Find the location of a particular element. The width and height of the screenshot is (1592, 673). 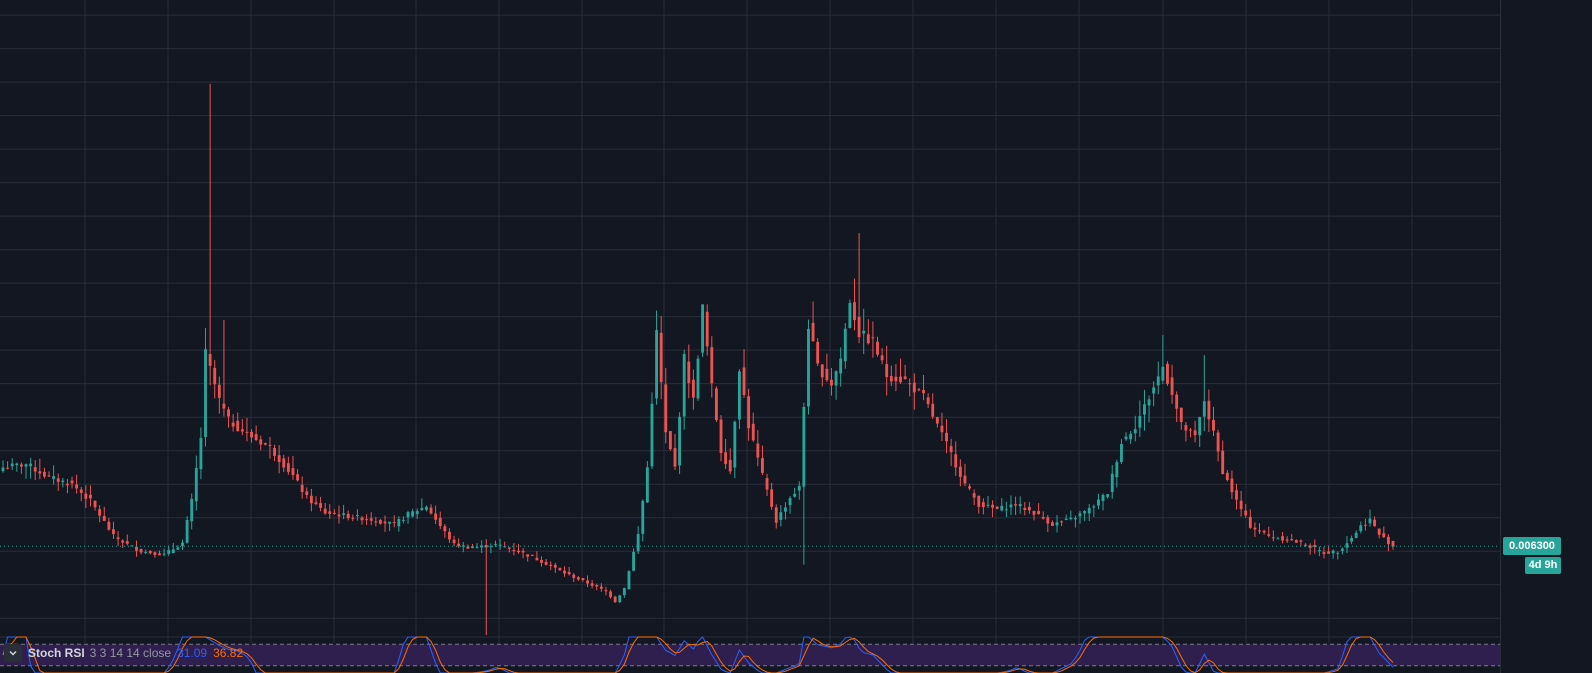

chevron-down-icon is located at coordinates (13, 653).